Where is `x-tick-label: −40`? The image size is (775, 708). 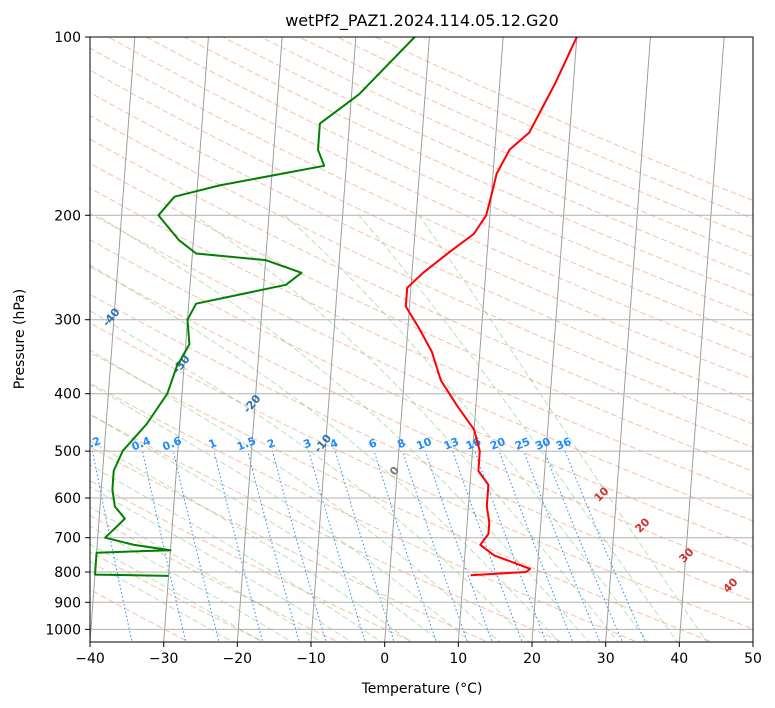
x-tick-label: −40 is located at coordinates (90, 659).